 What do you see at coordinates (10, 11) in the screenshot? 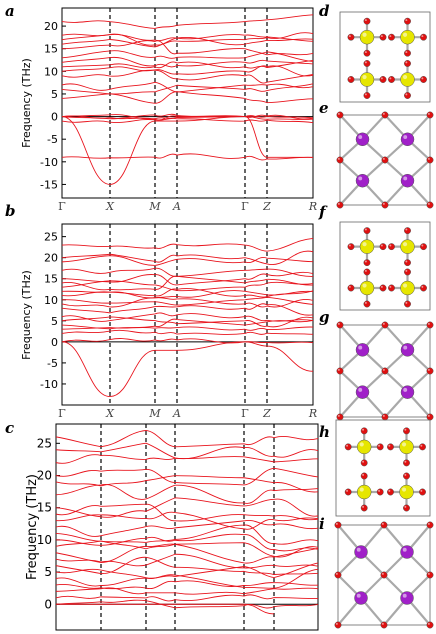
I see `panel-label-a: a` at bounding box center [10, 11].